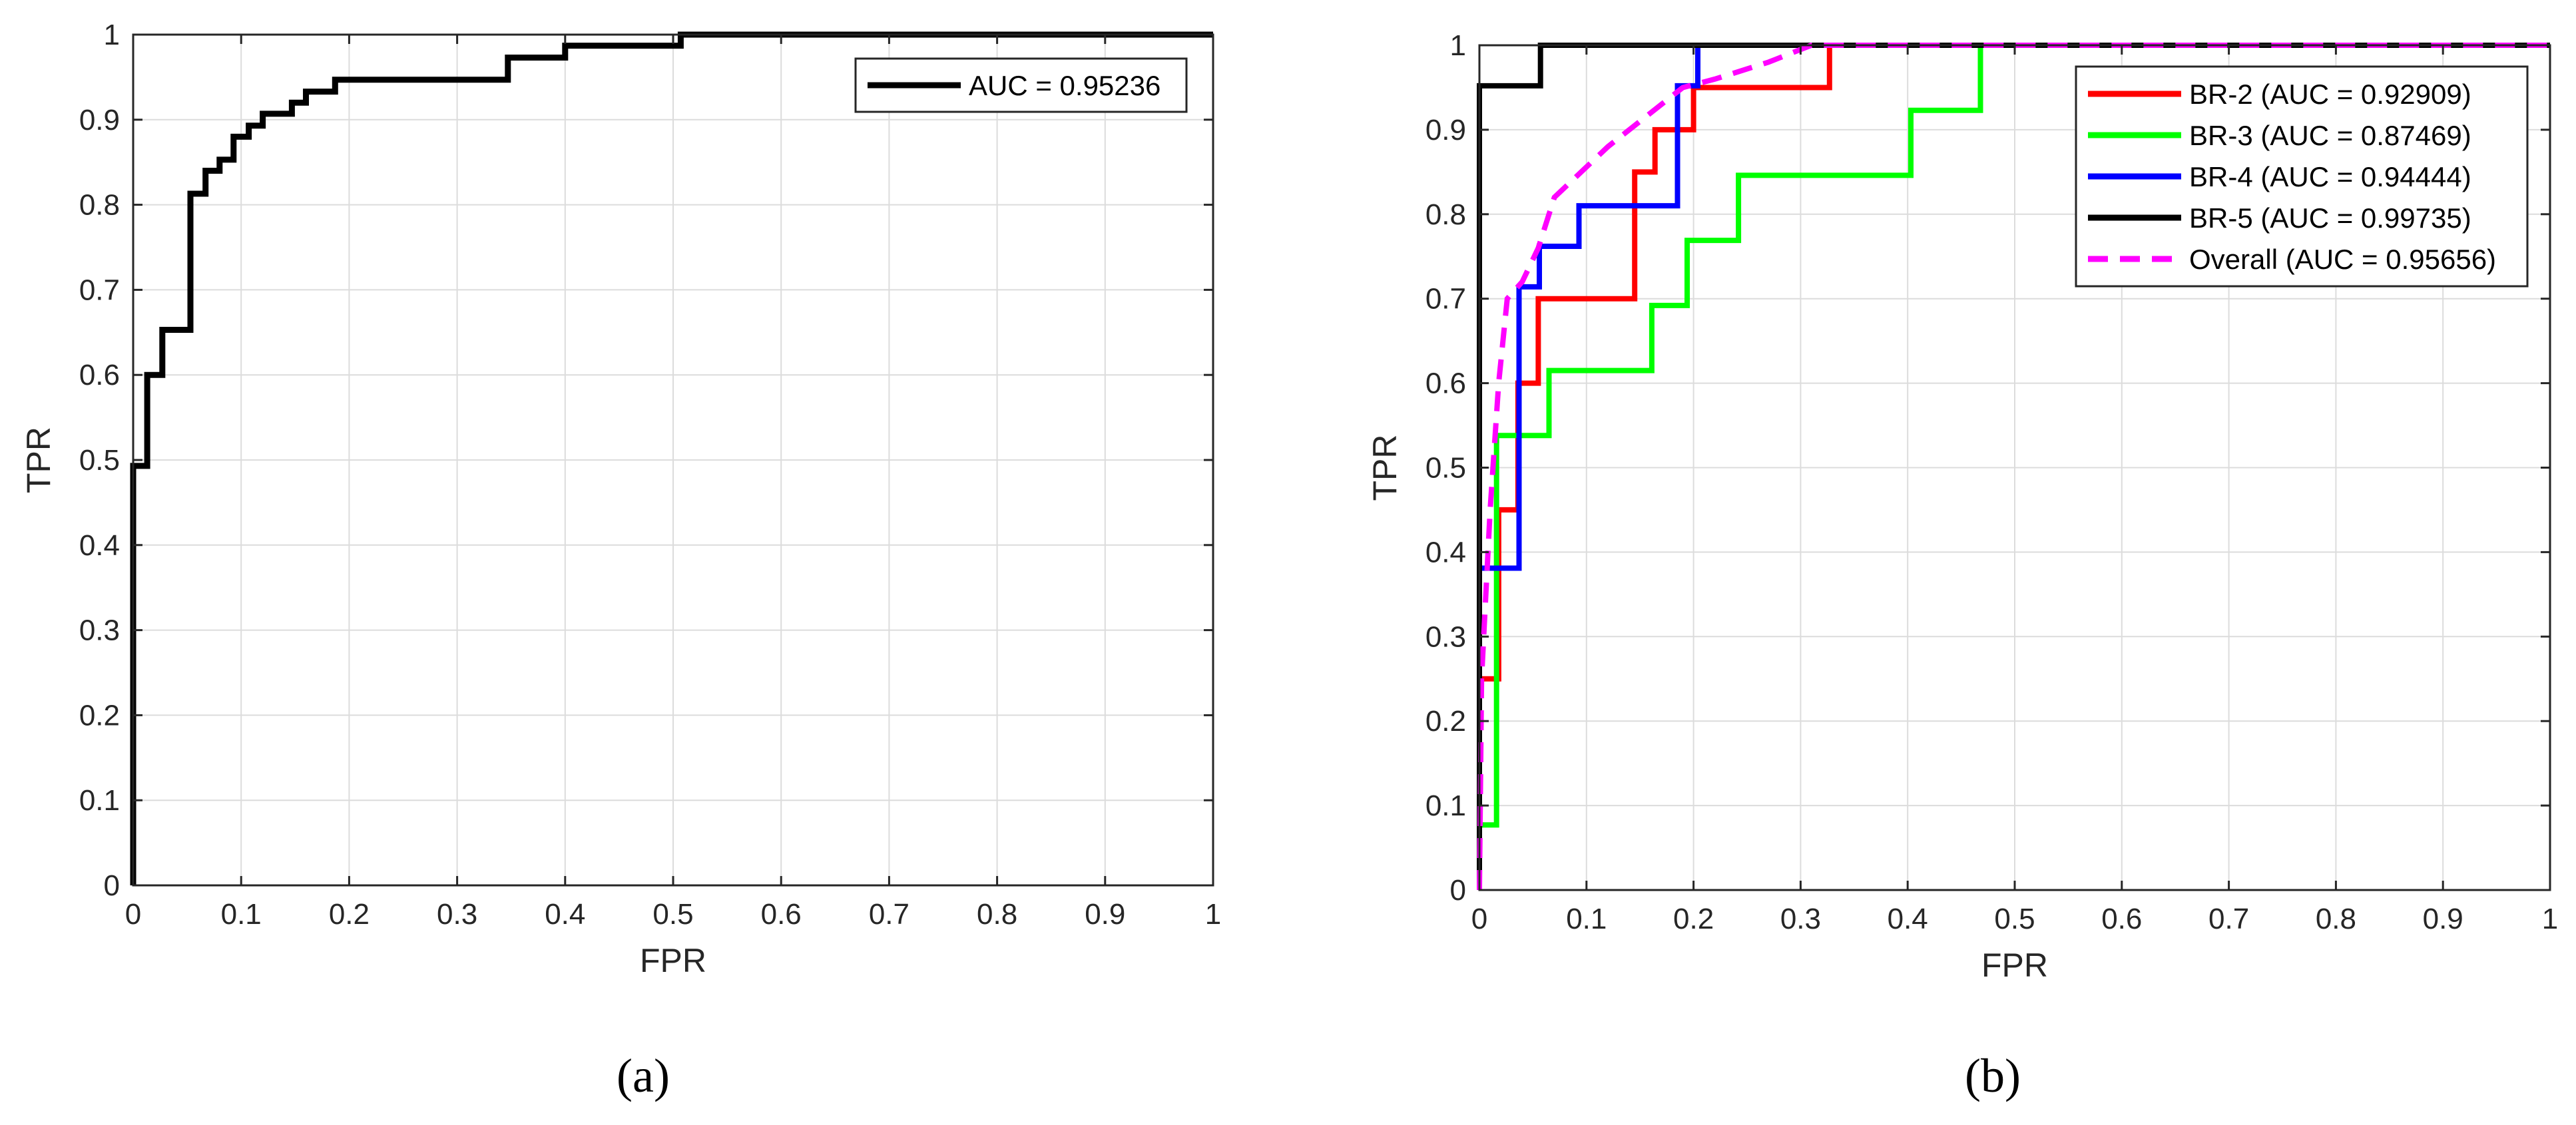 Image resolution: width=2576 pixels, height=1125 pixels. What do you see at coordinates (2330, 94) in the screenshot?
I see `legend-label: BR-2 (AUC = 0.92909)` at bounding box center [2330, 94].